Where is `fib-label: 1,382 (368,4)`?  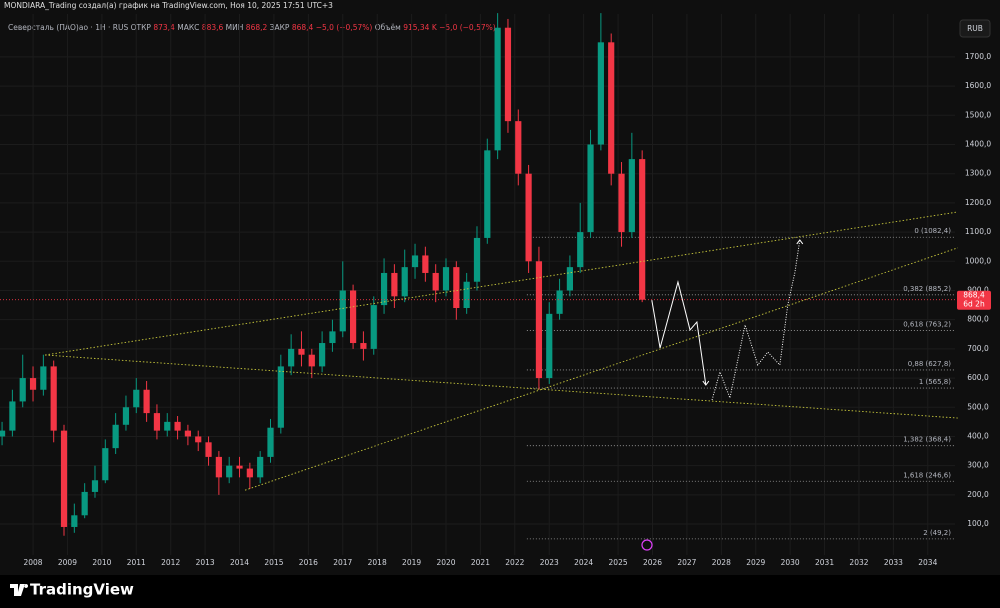
fib-label: 1,382 (368,4) is located at coordinates (927, 440).